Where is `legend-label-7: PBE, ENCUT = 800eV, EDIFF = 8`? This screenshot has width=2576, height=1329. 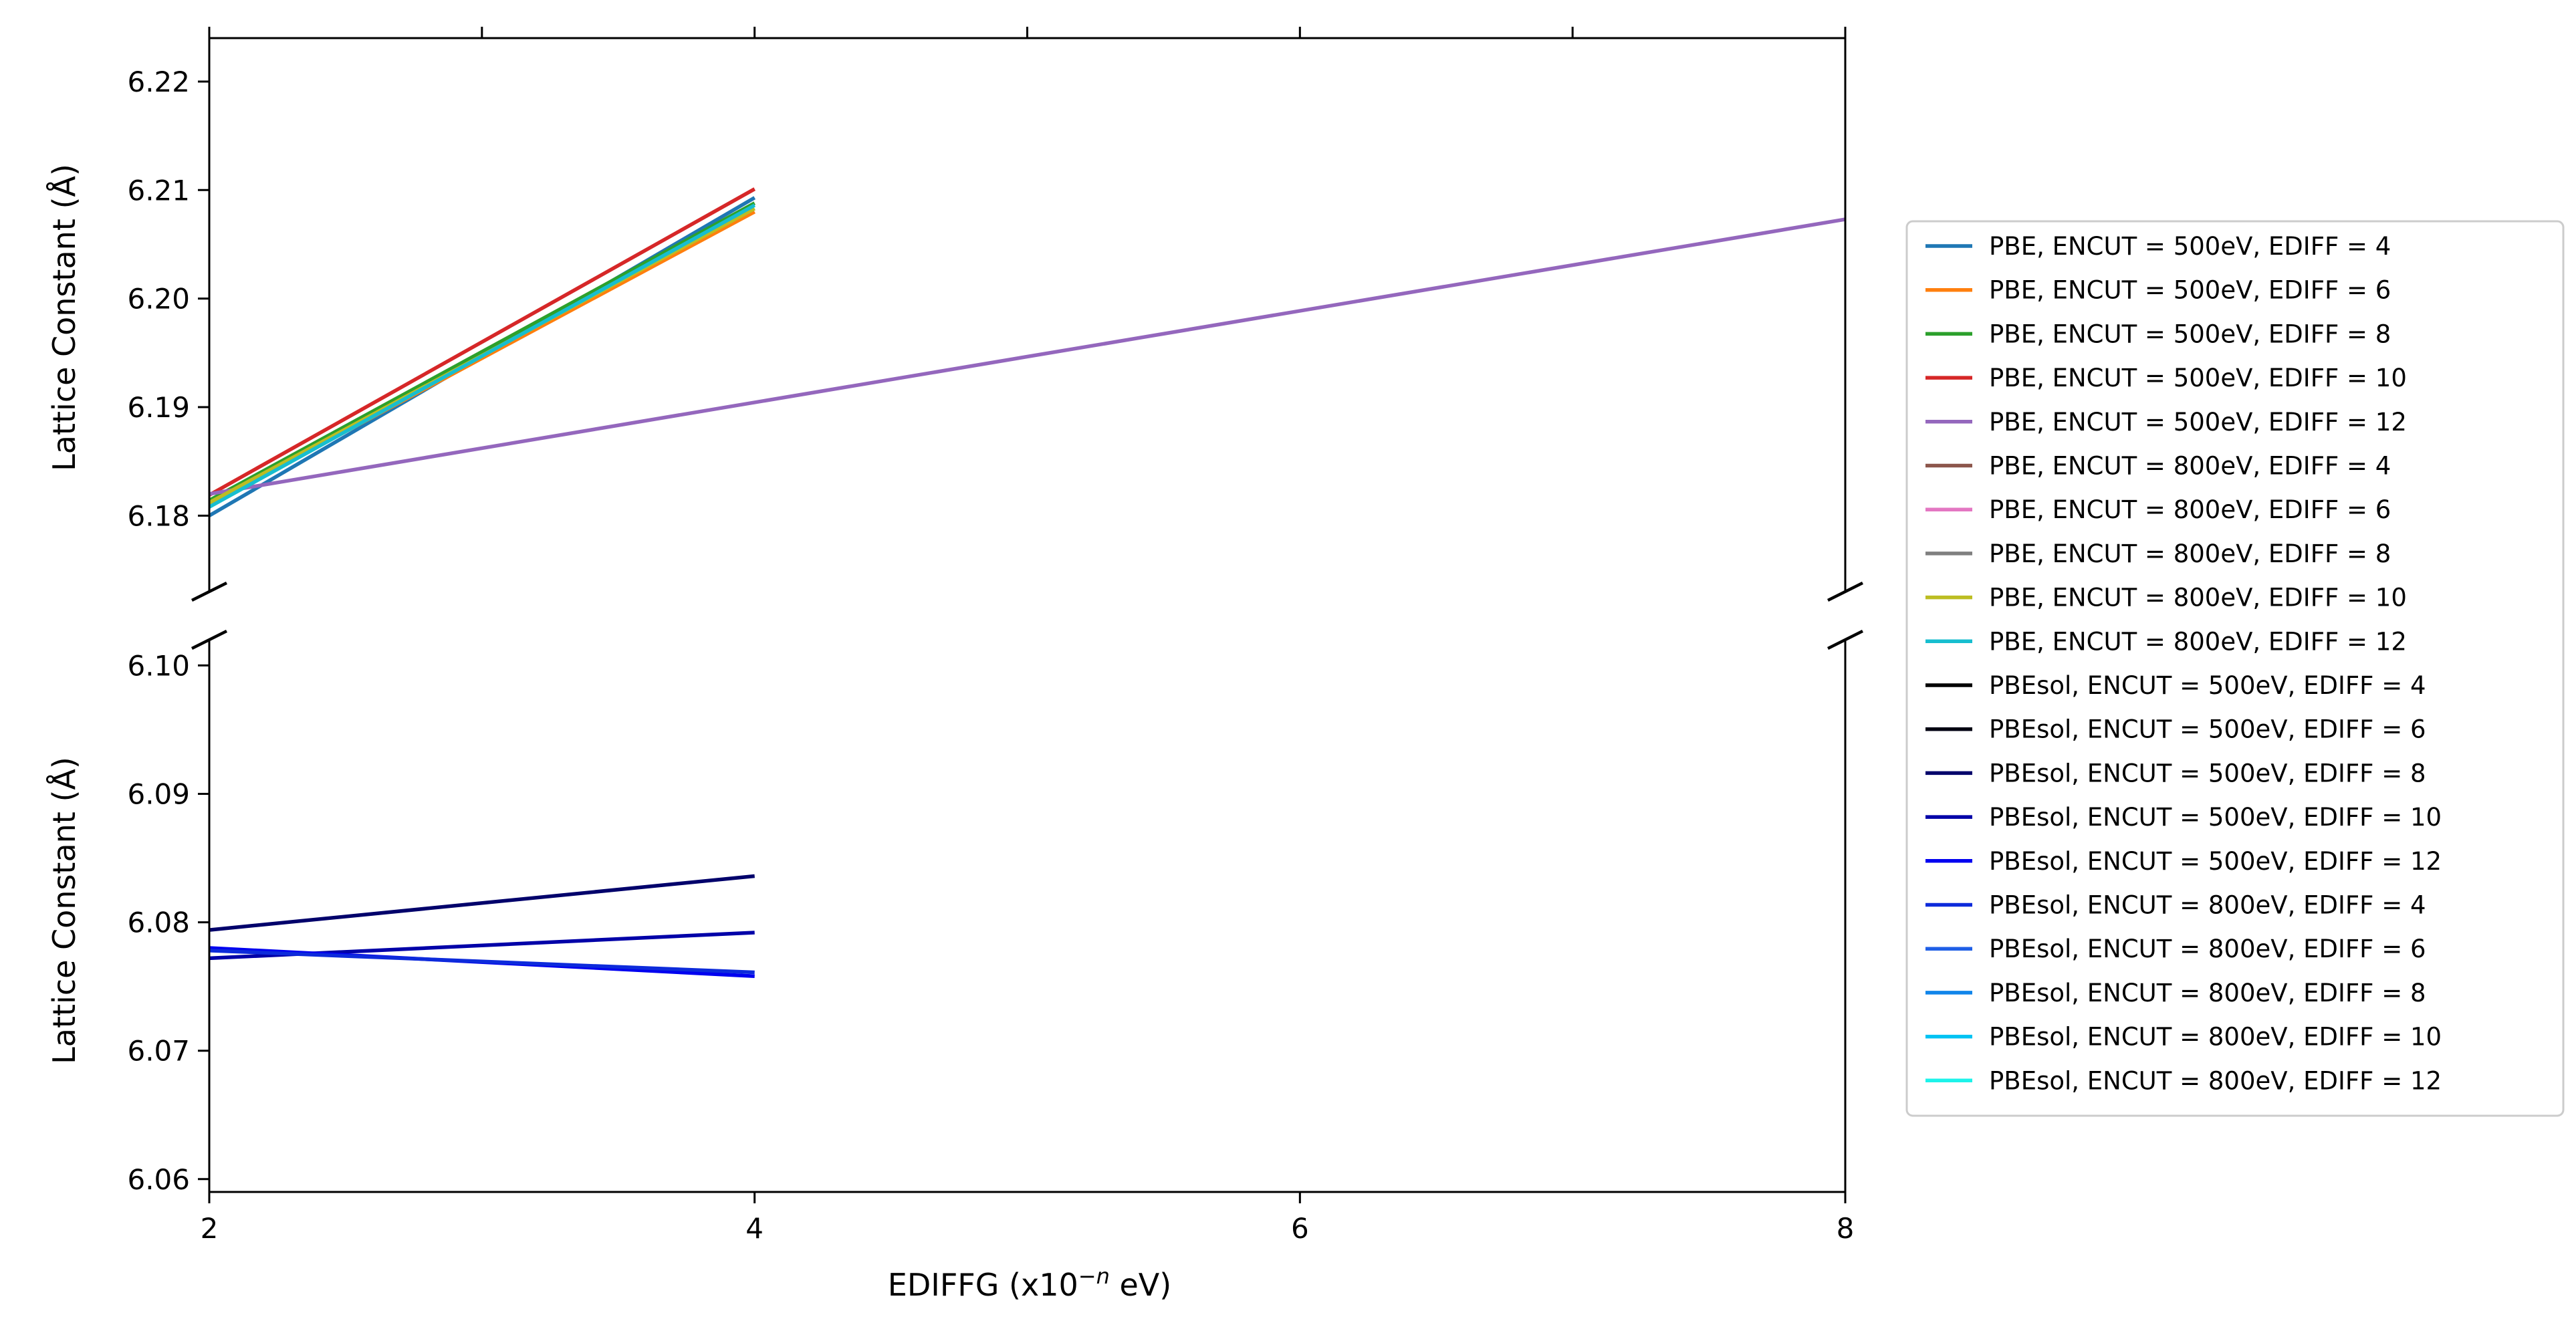 legend-label-7: PBE, ENCUT = 800eV, EDIFF = 8 is located at coordinates (2190, 553).